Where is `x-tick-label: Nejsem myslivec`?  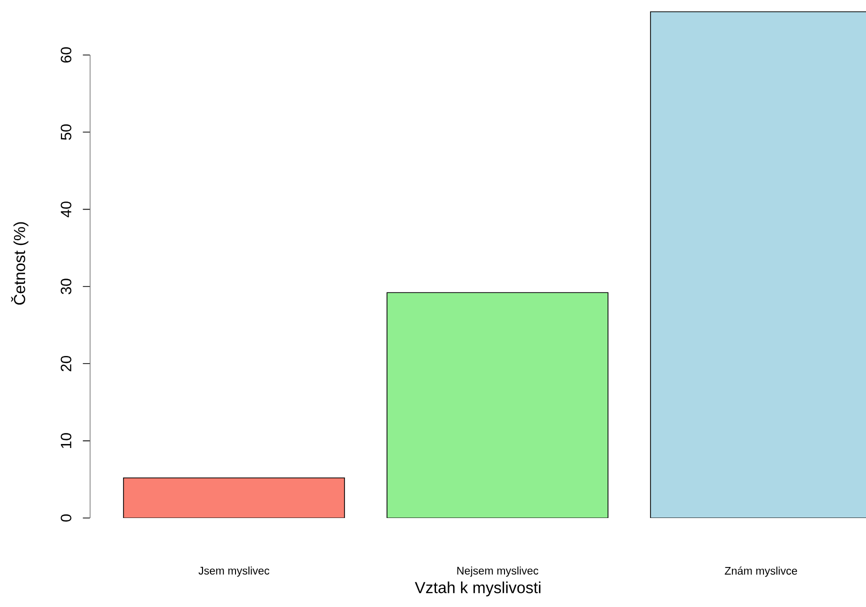
x-tick-label: Nejsem myslivec is located at coordinates (497, 571).